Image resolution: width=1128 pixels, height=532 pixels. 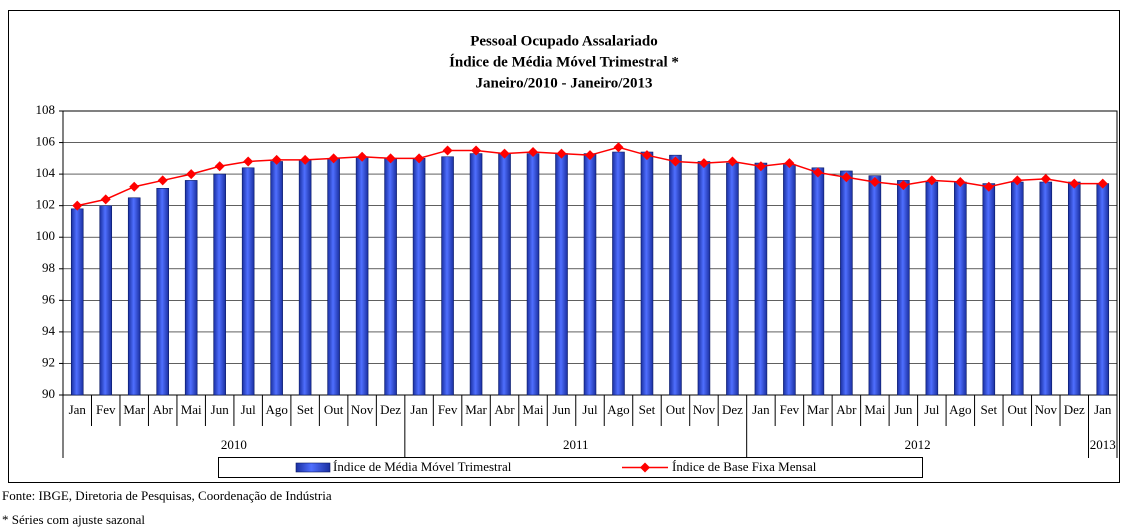 What do you see at coordinates (570, 467) in the screenshot?
I see `legend` at bounding box center [570, 467].